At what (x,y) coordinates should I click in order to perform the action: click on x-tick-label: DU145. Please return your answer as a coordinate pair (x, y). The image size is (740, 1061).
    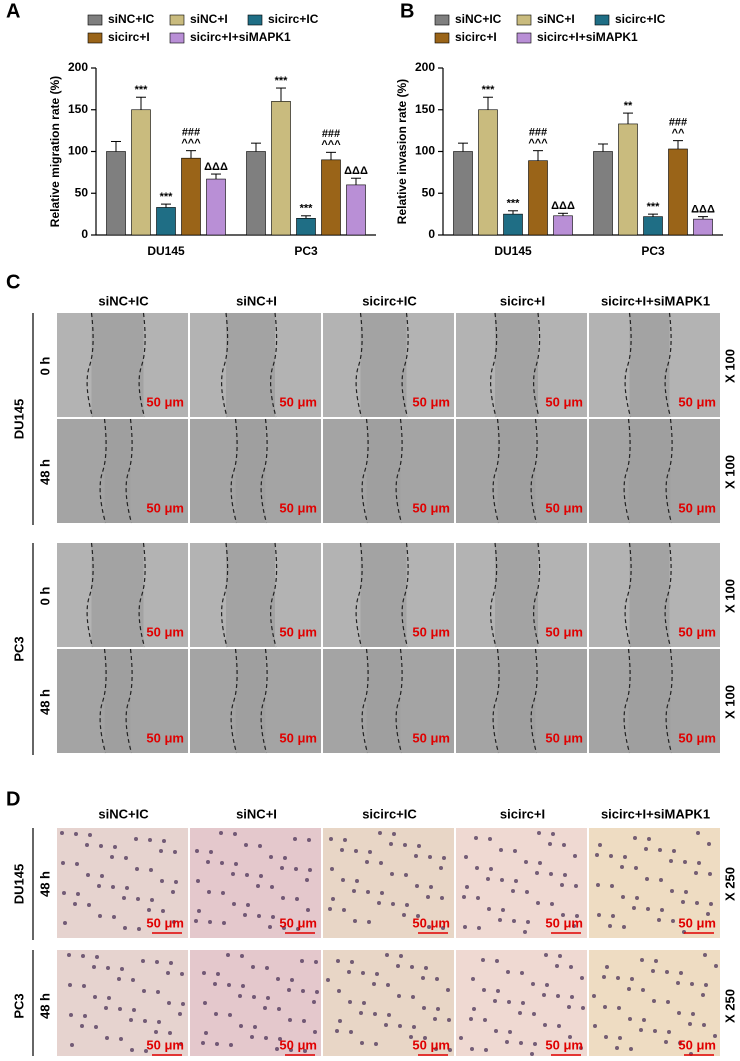
    Looking at the image, I should click on (166, 251).